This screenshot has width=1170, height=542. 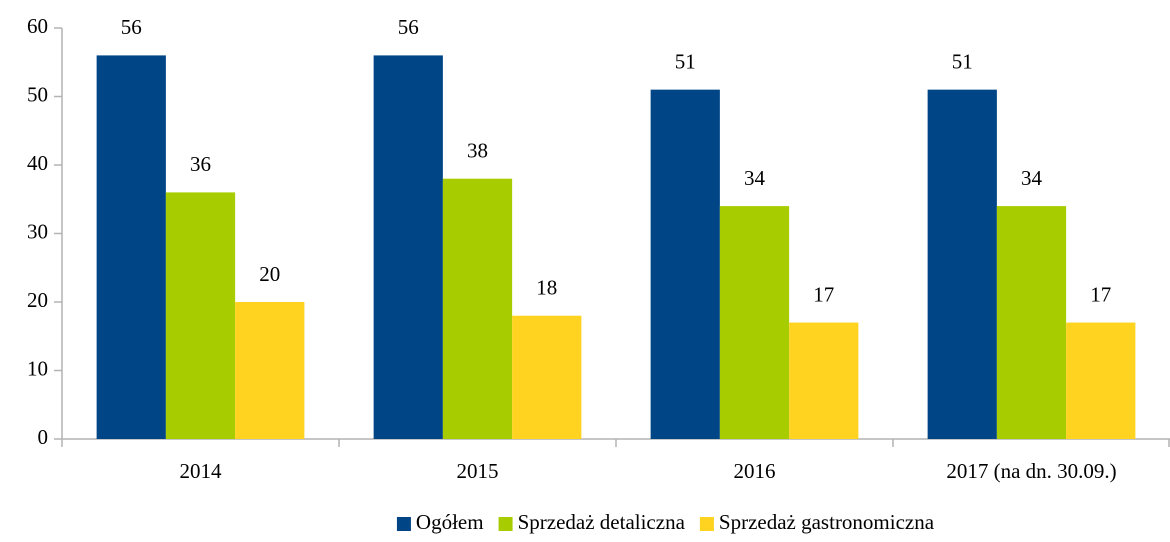 What do you see at coordinates (201, 471) in the screenshot?
I see `x-tick-label: 2014` at bounding box center [201, 471].